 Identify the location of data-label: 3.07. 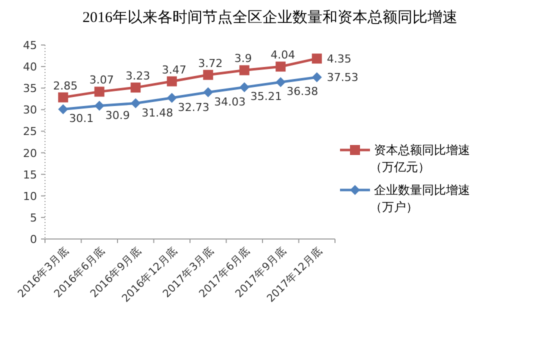
(101, 80).